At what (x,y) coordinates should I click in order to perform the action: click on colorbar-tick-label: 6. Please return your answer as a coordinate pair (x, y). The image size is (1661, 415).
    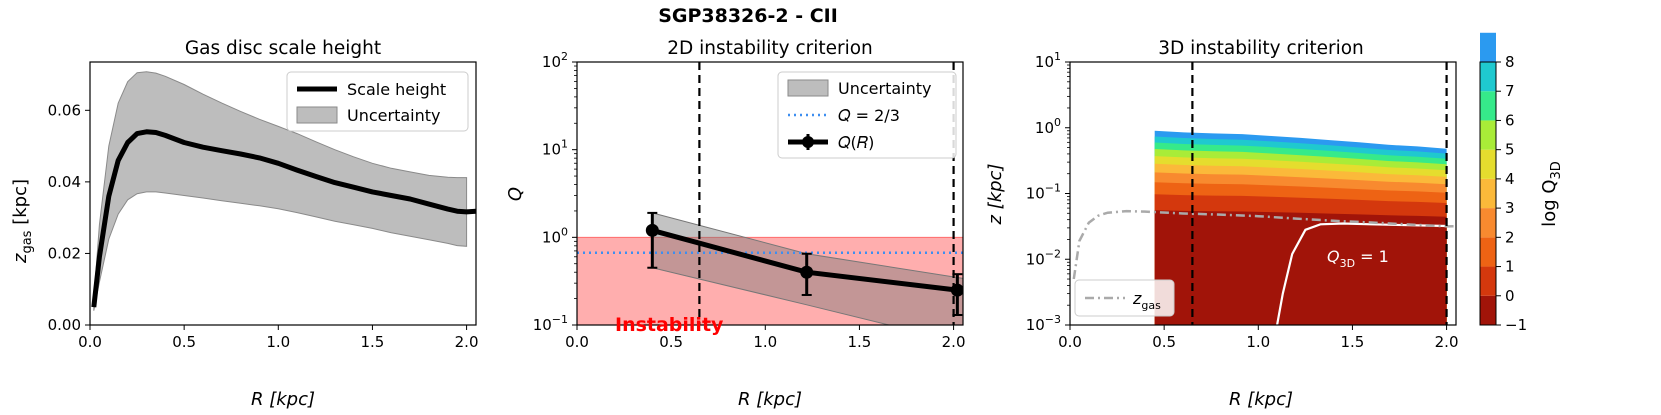
    Looking at the image, I should click on (1510, 120).